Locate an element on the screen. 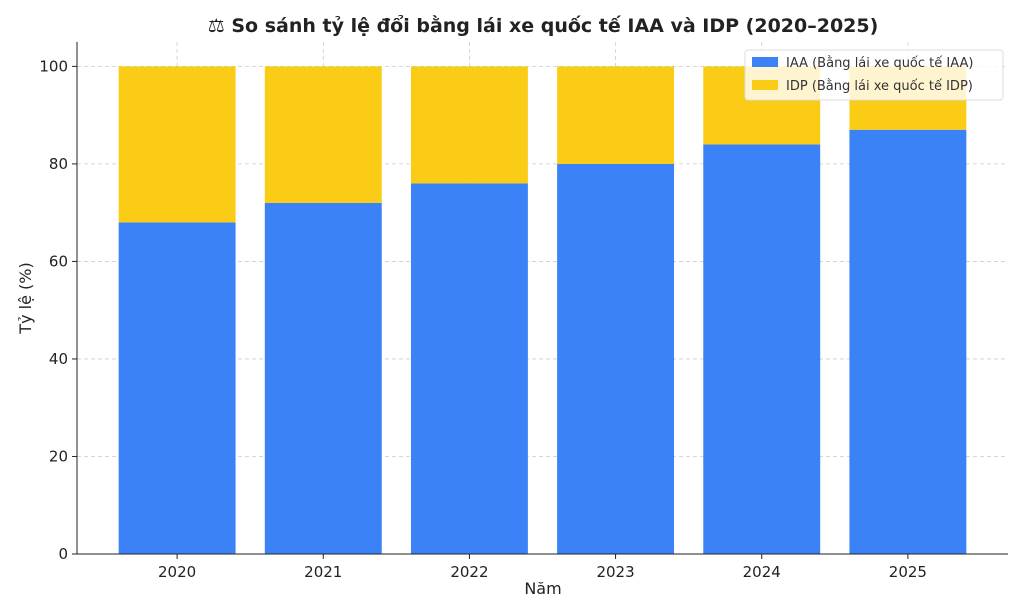 This screenshot has height=614, width=1024. bar-idp-2022 is located at coordinates (469, 125).